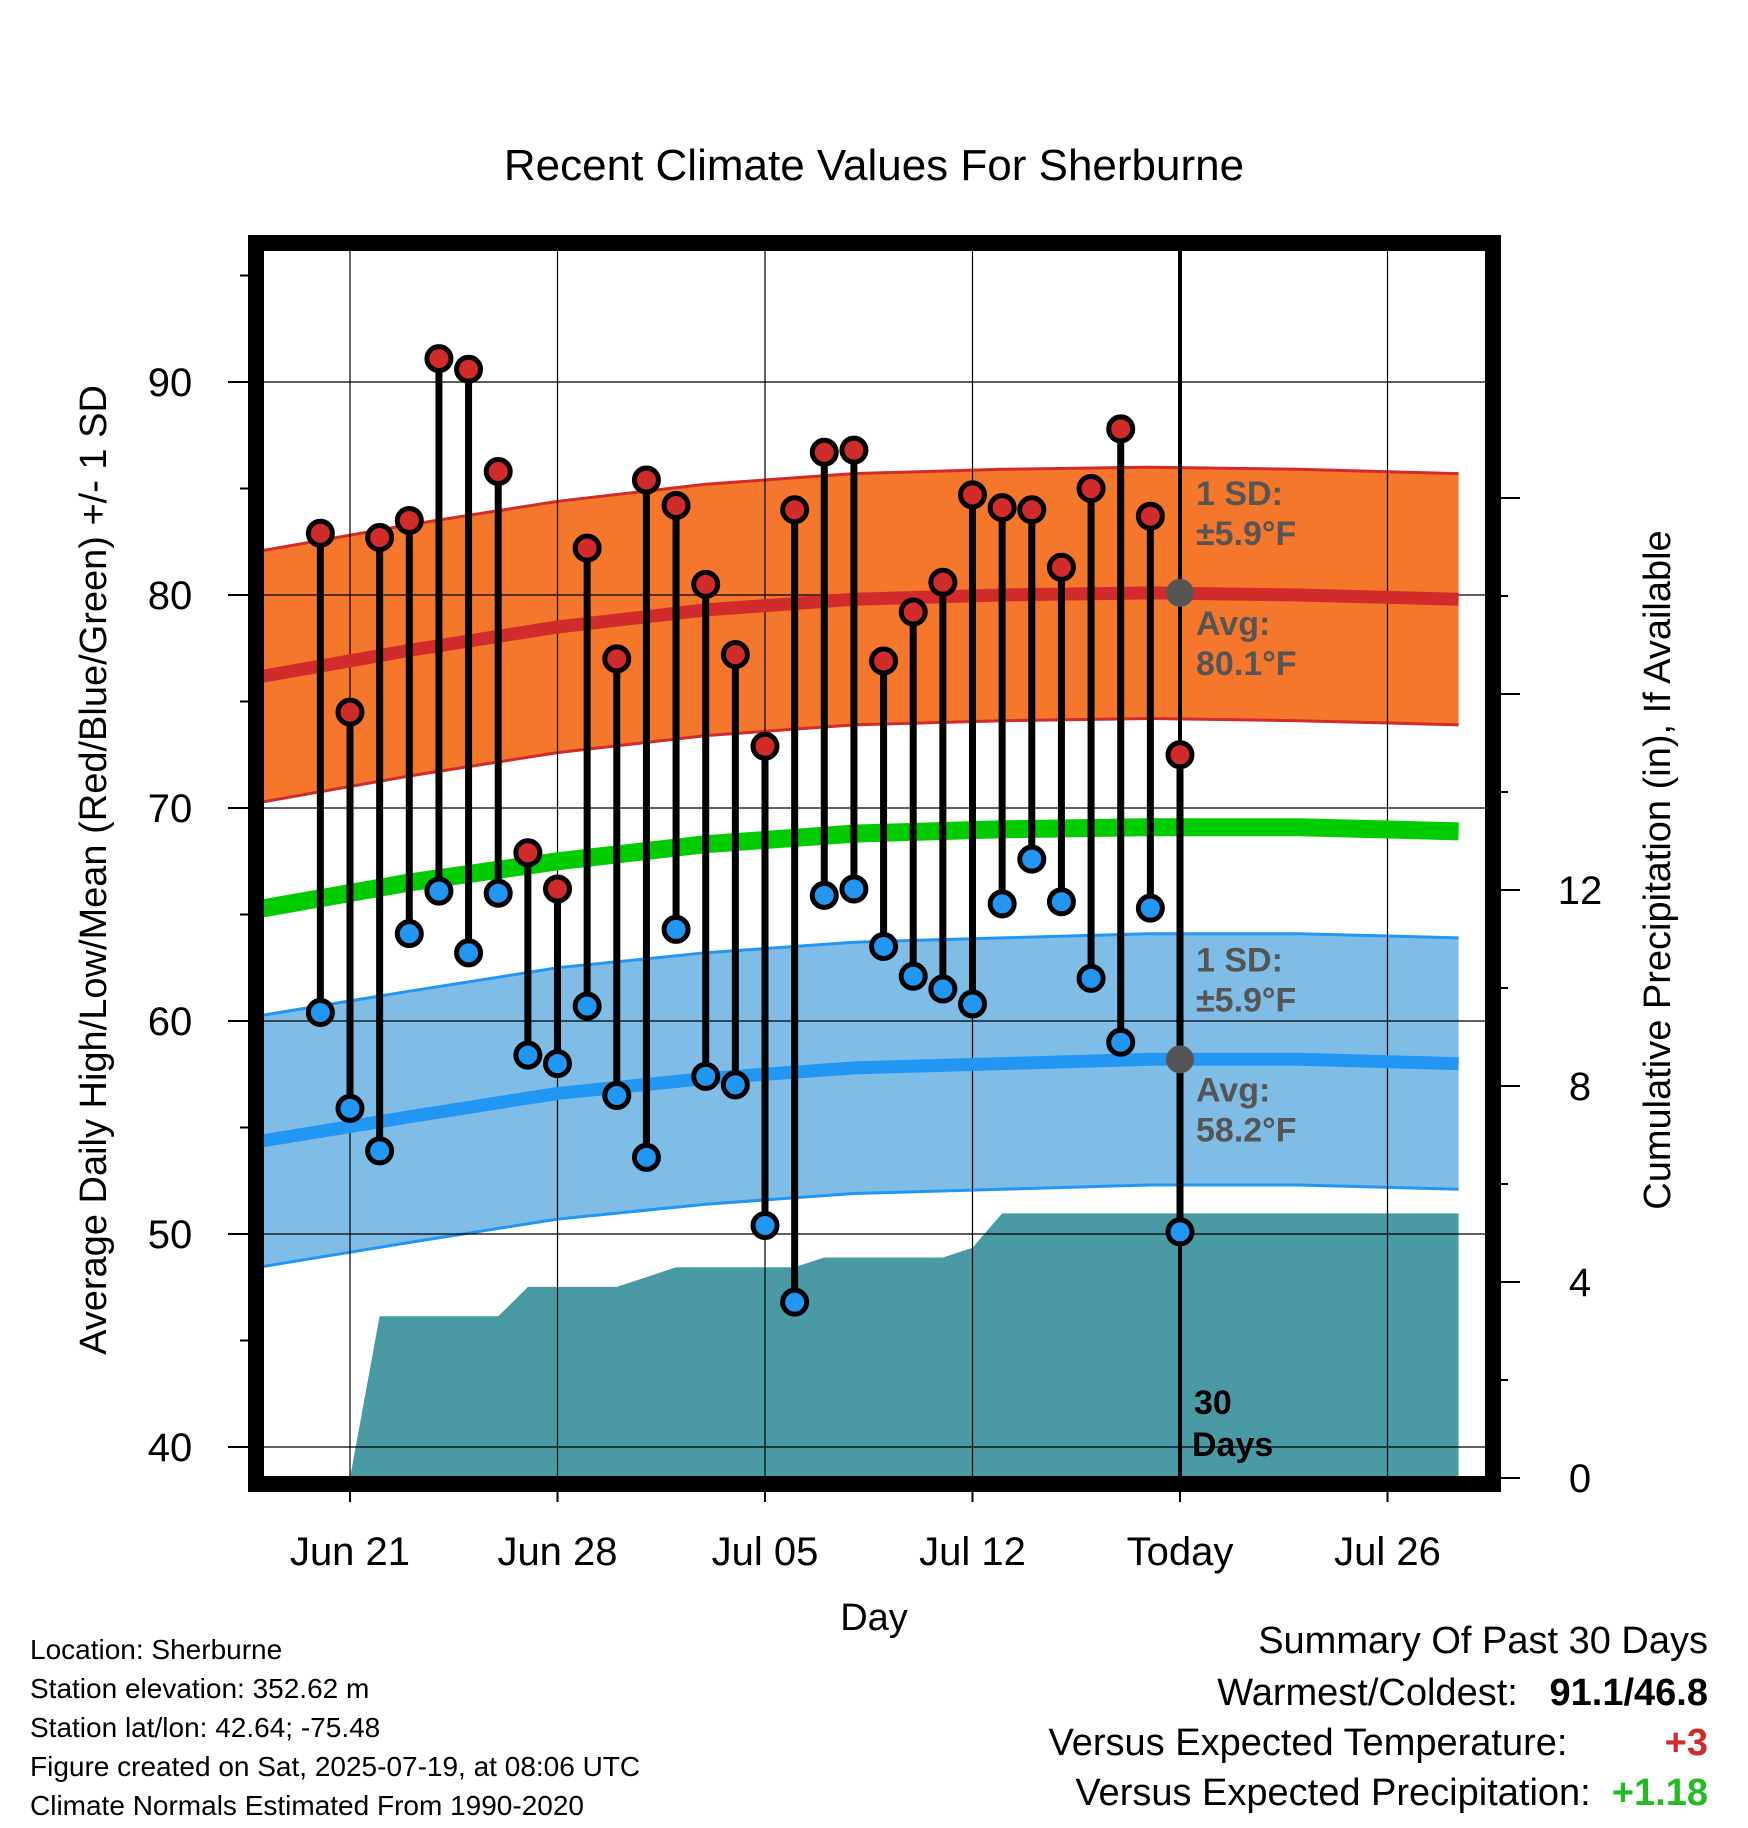 This screenshot has height=1828, width=1748. I want to click on y-tick-label-2: 60, so click(170, 1022).